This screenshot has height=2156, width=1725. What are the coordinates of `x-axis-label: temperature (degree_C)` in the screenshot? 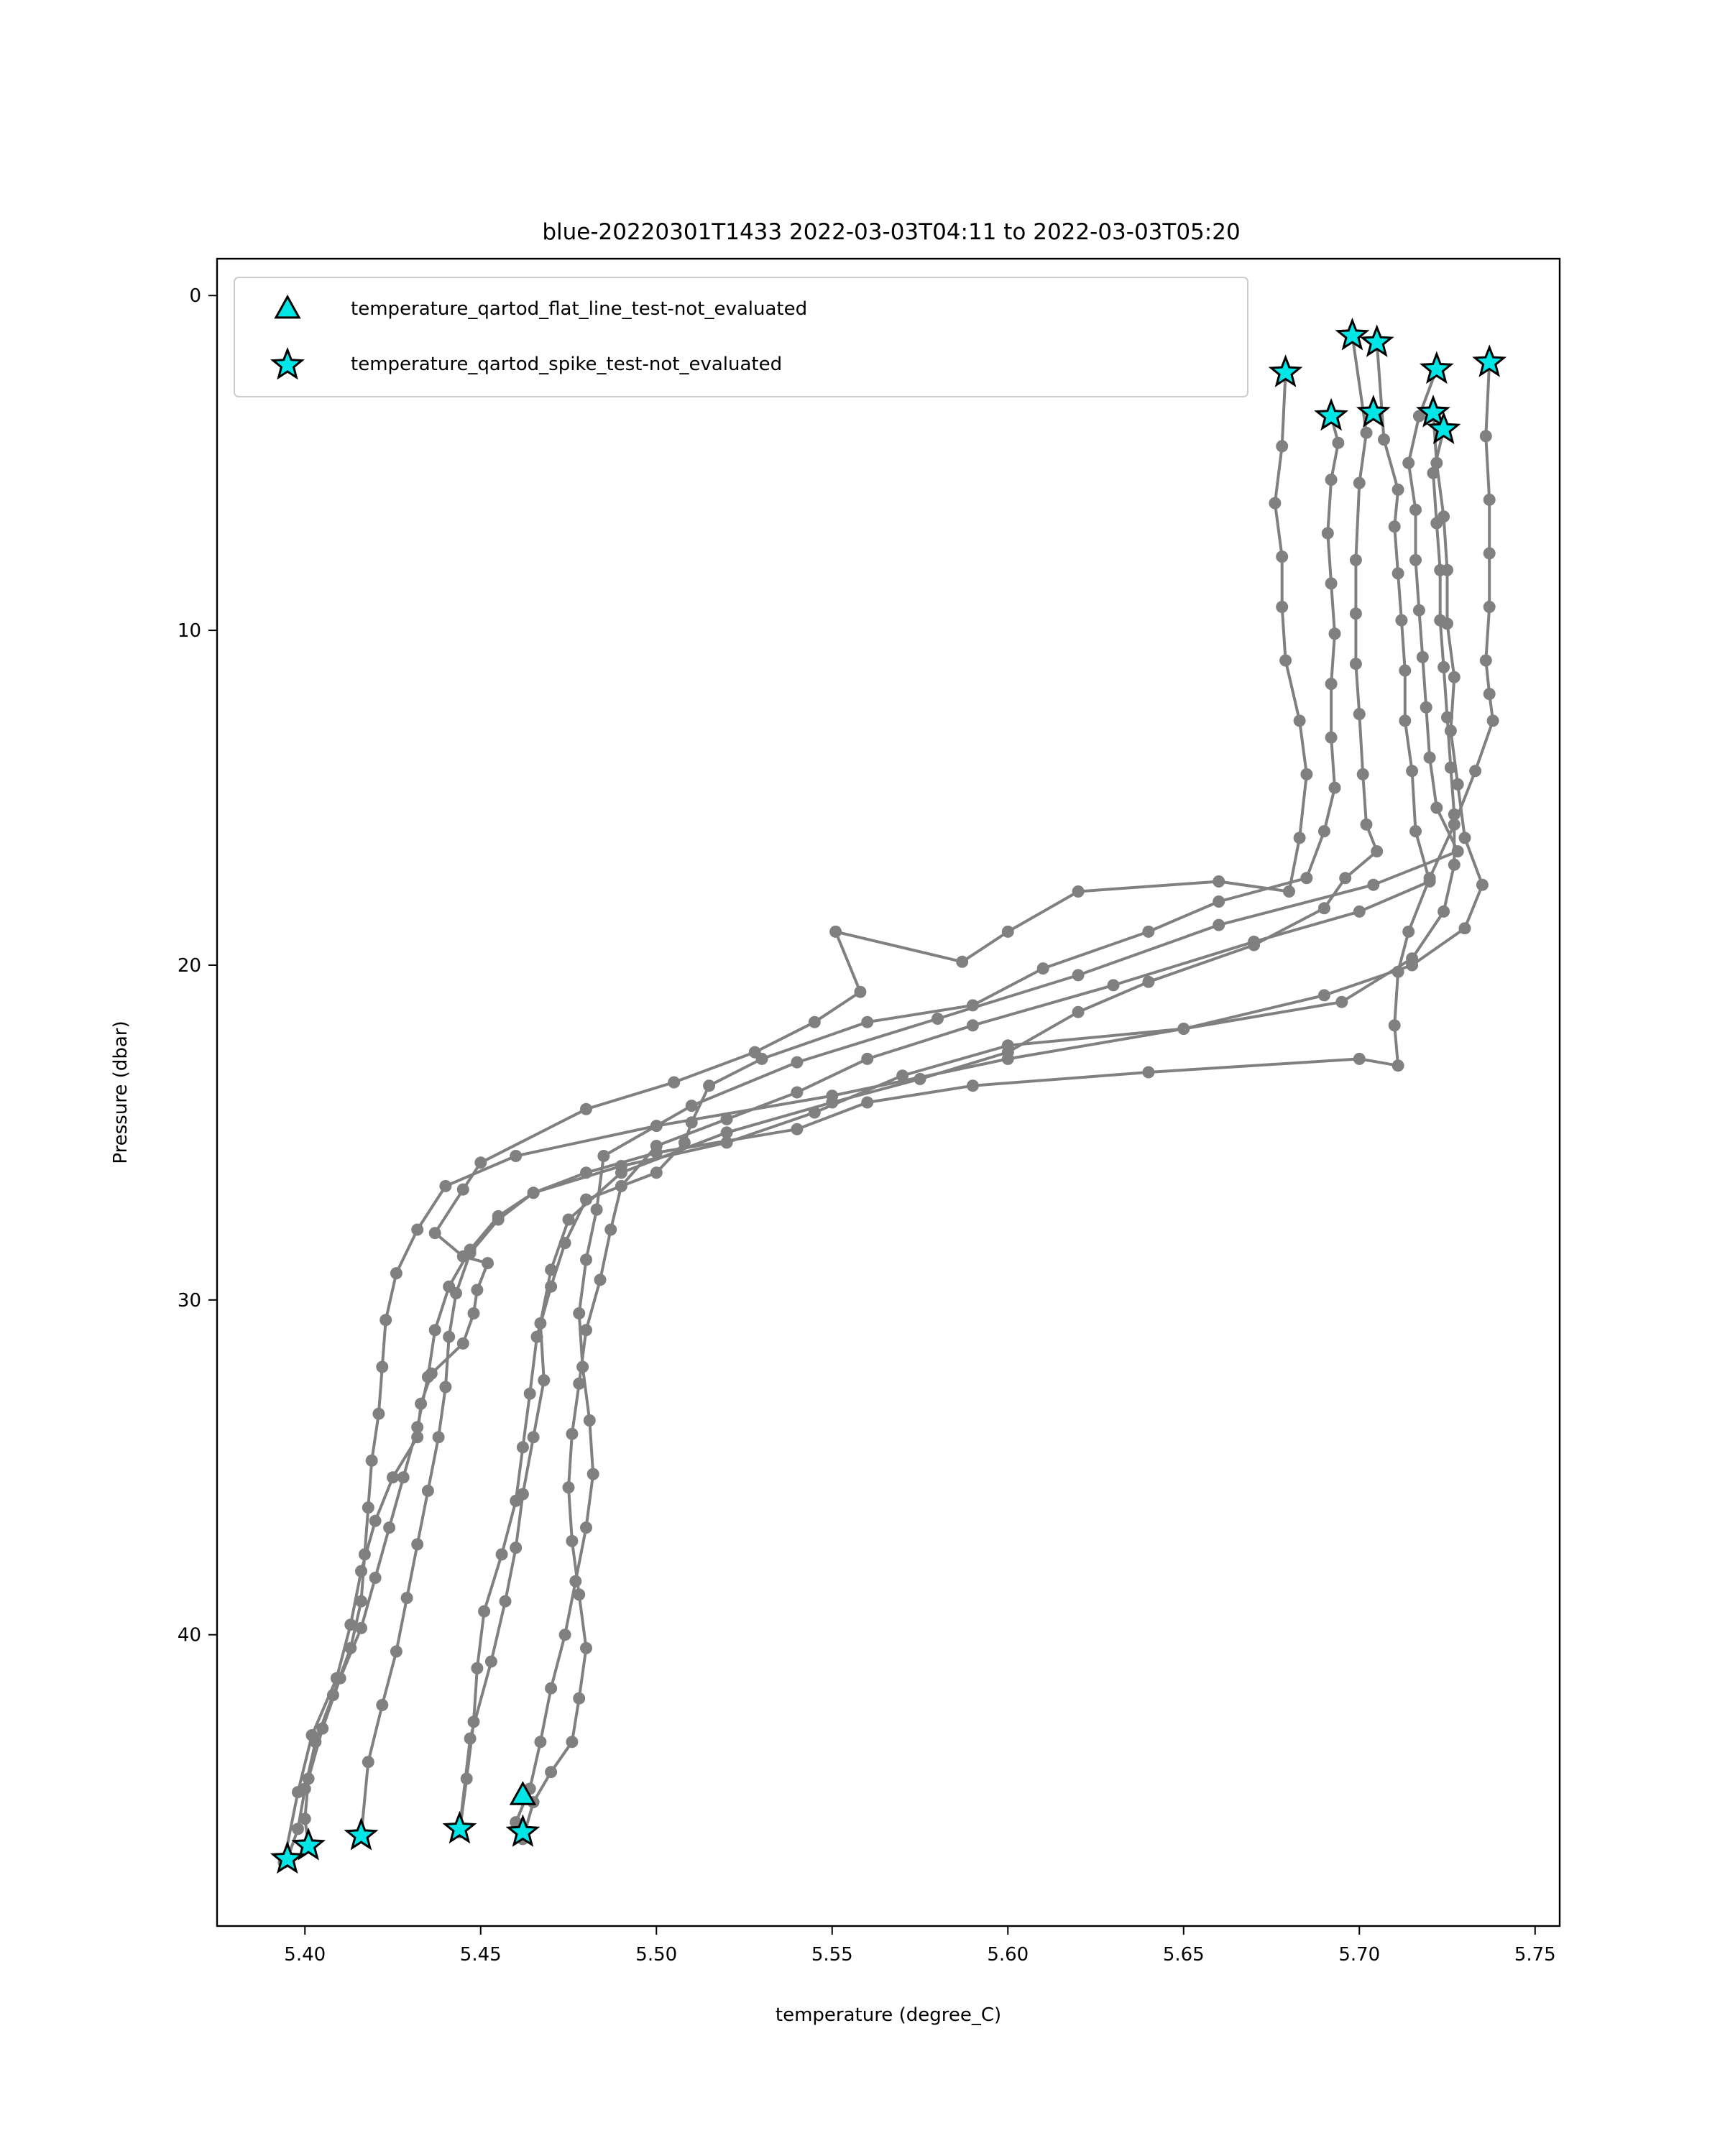 It's located at (888, 2015).